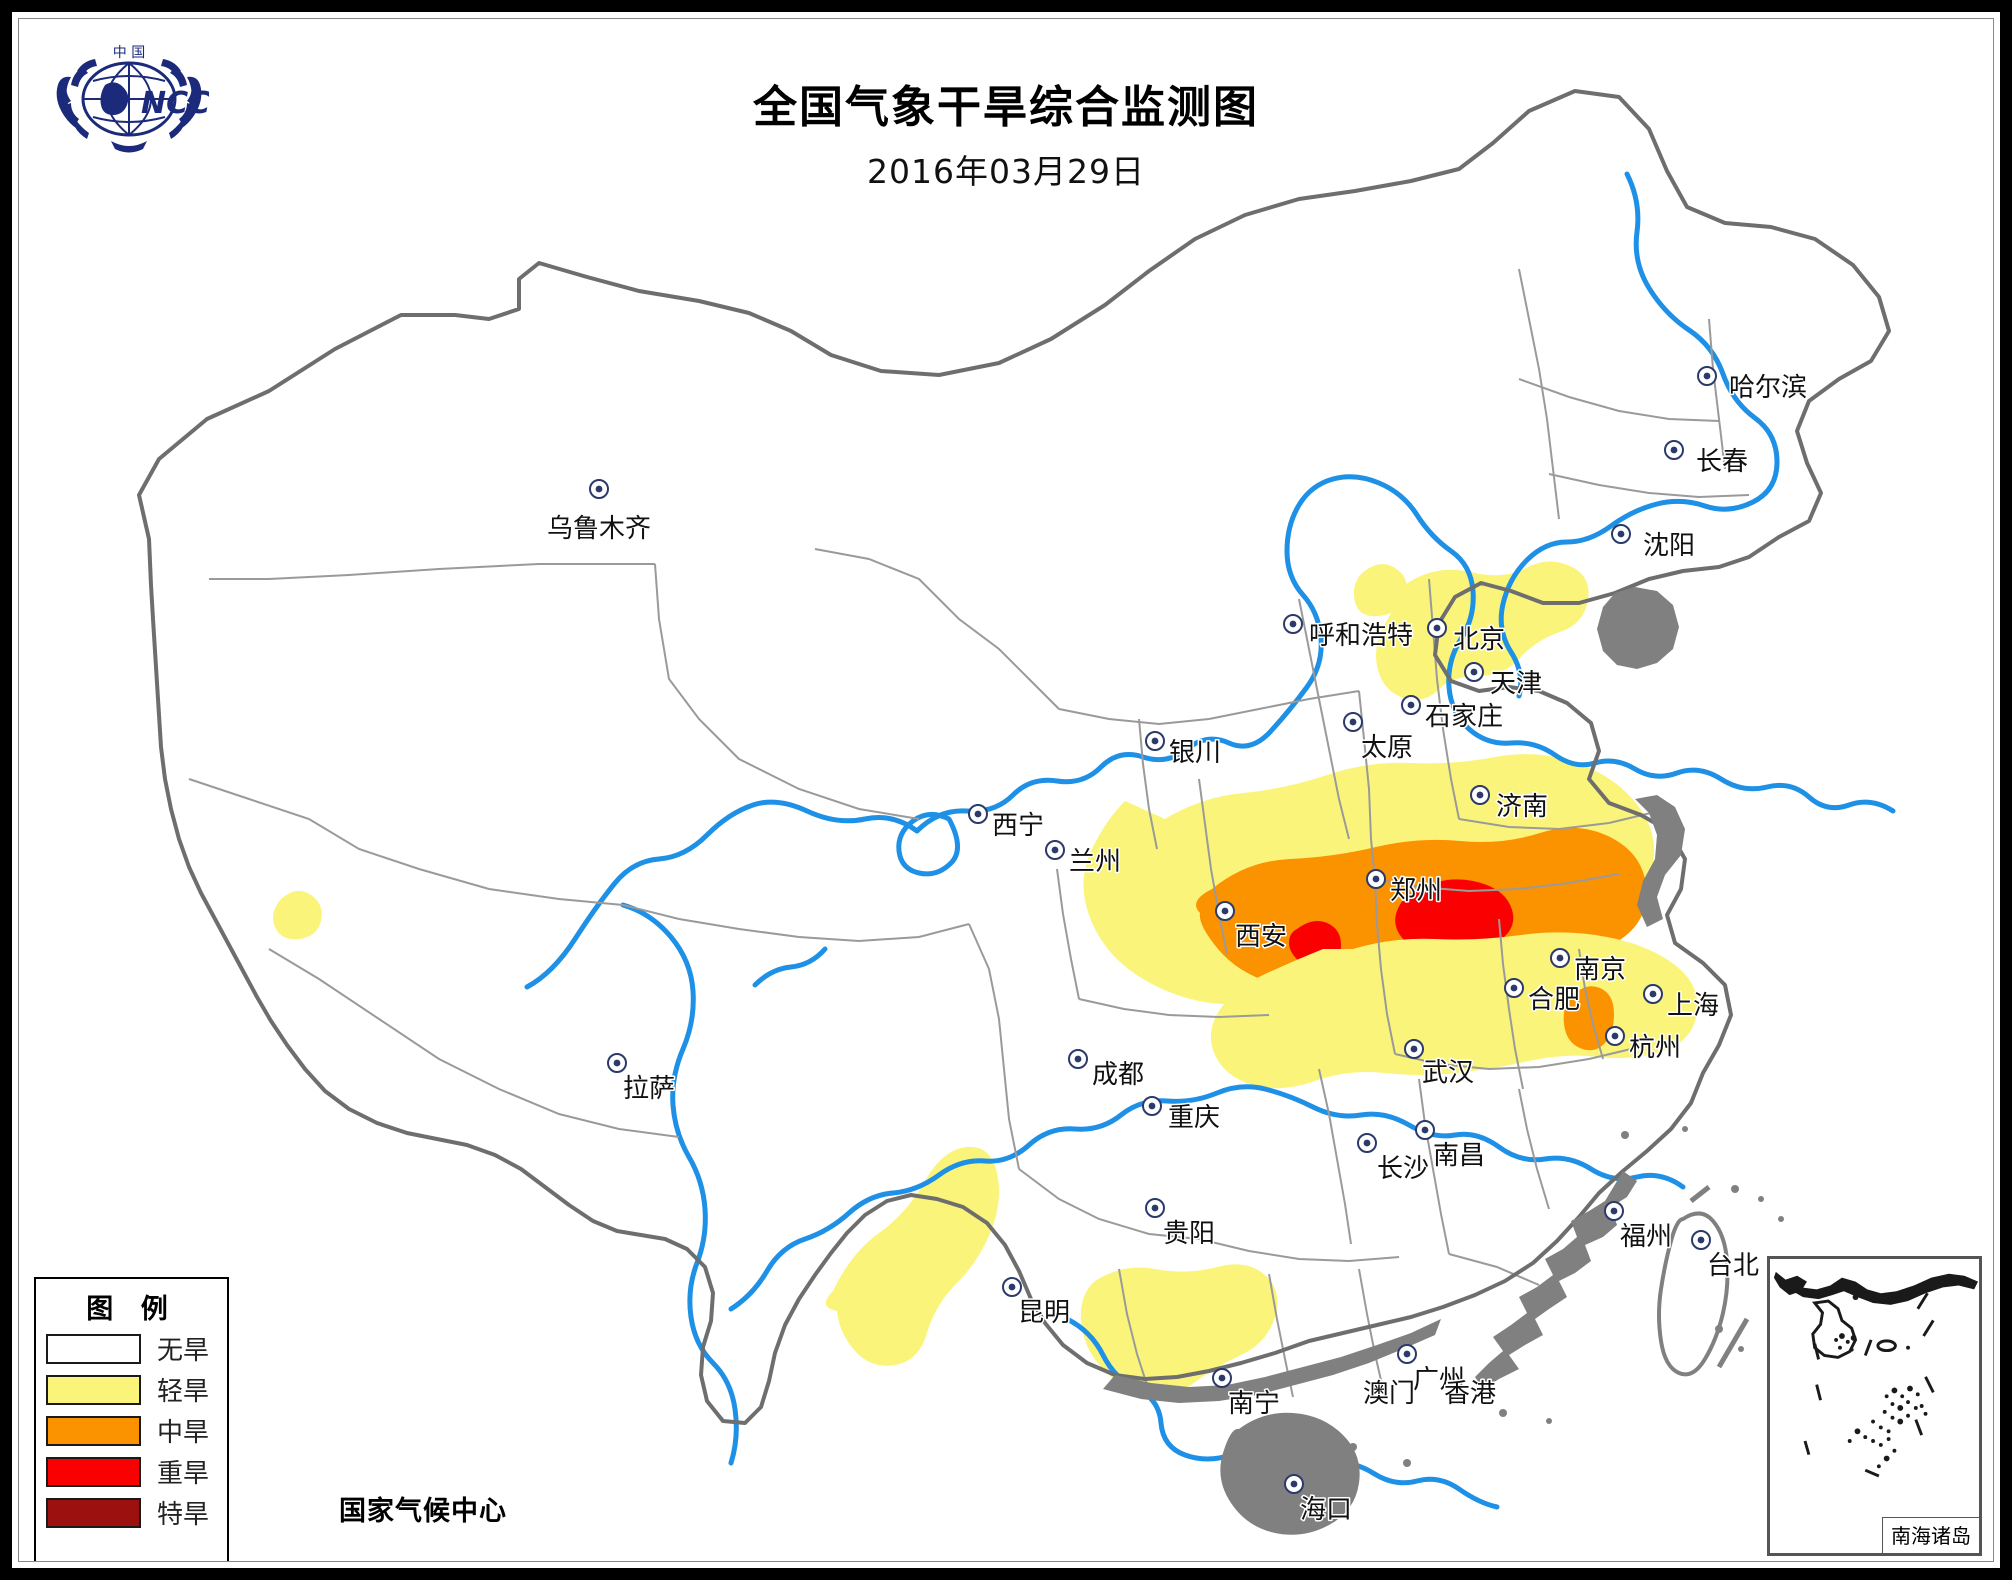  I want to click on coast-hainan, so click(1290, 1473).